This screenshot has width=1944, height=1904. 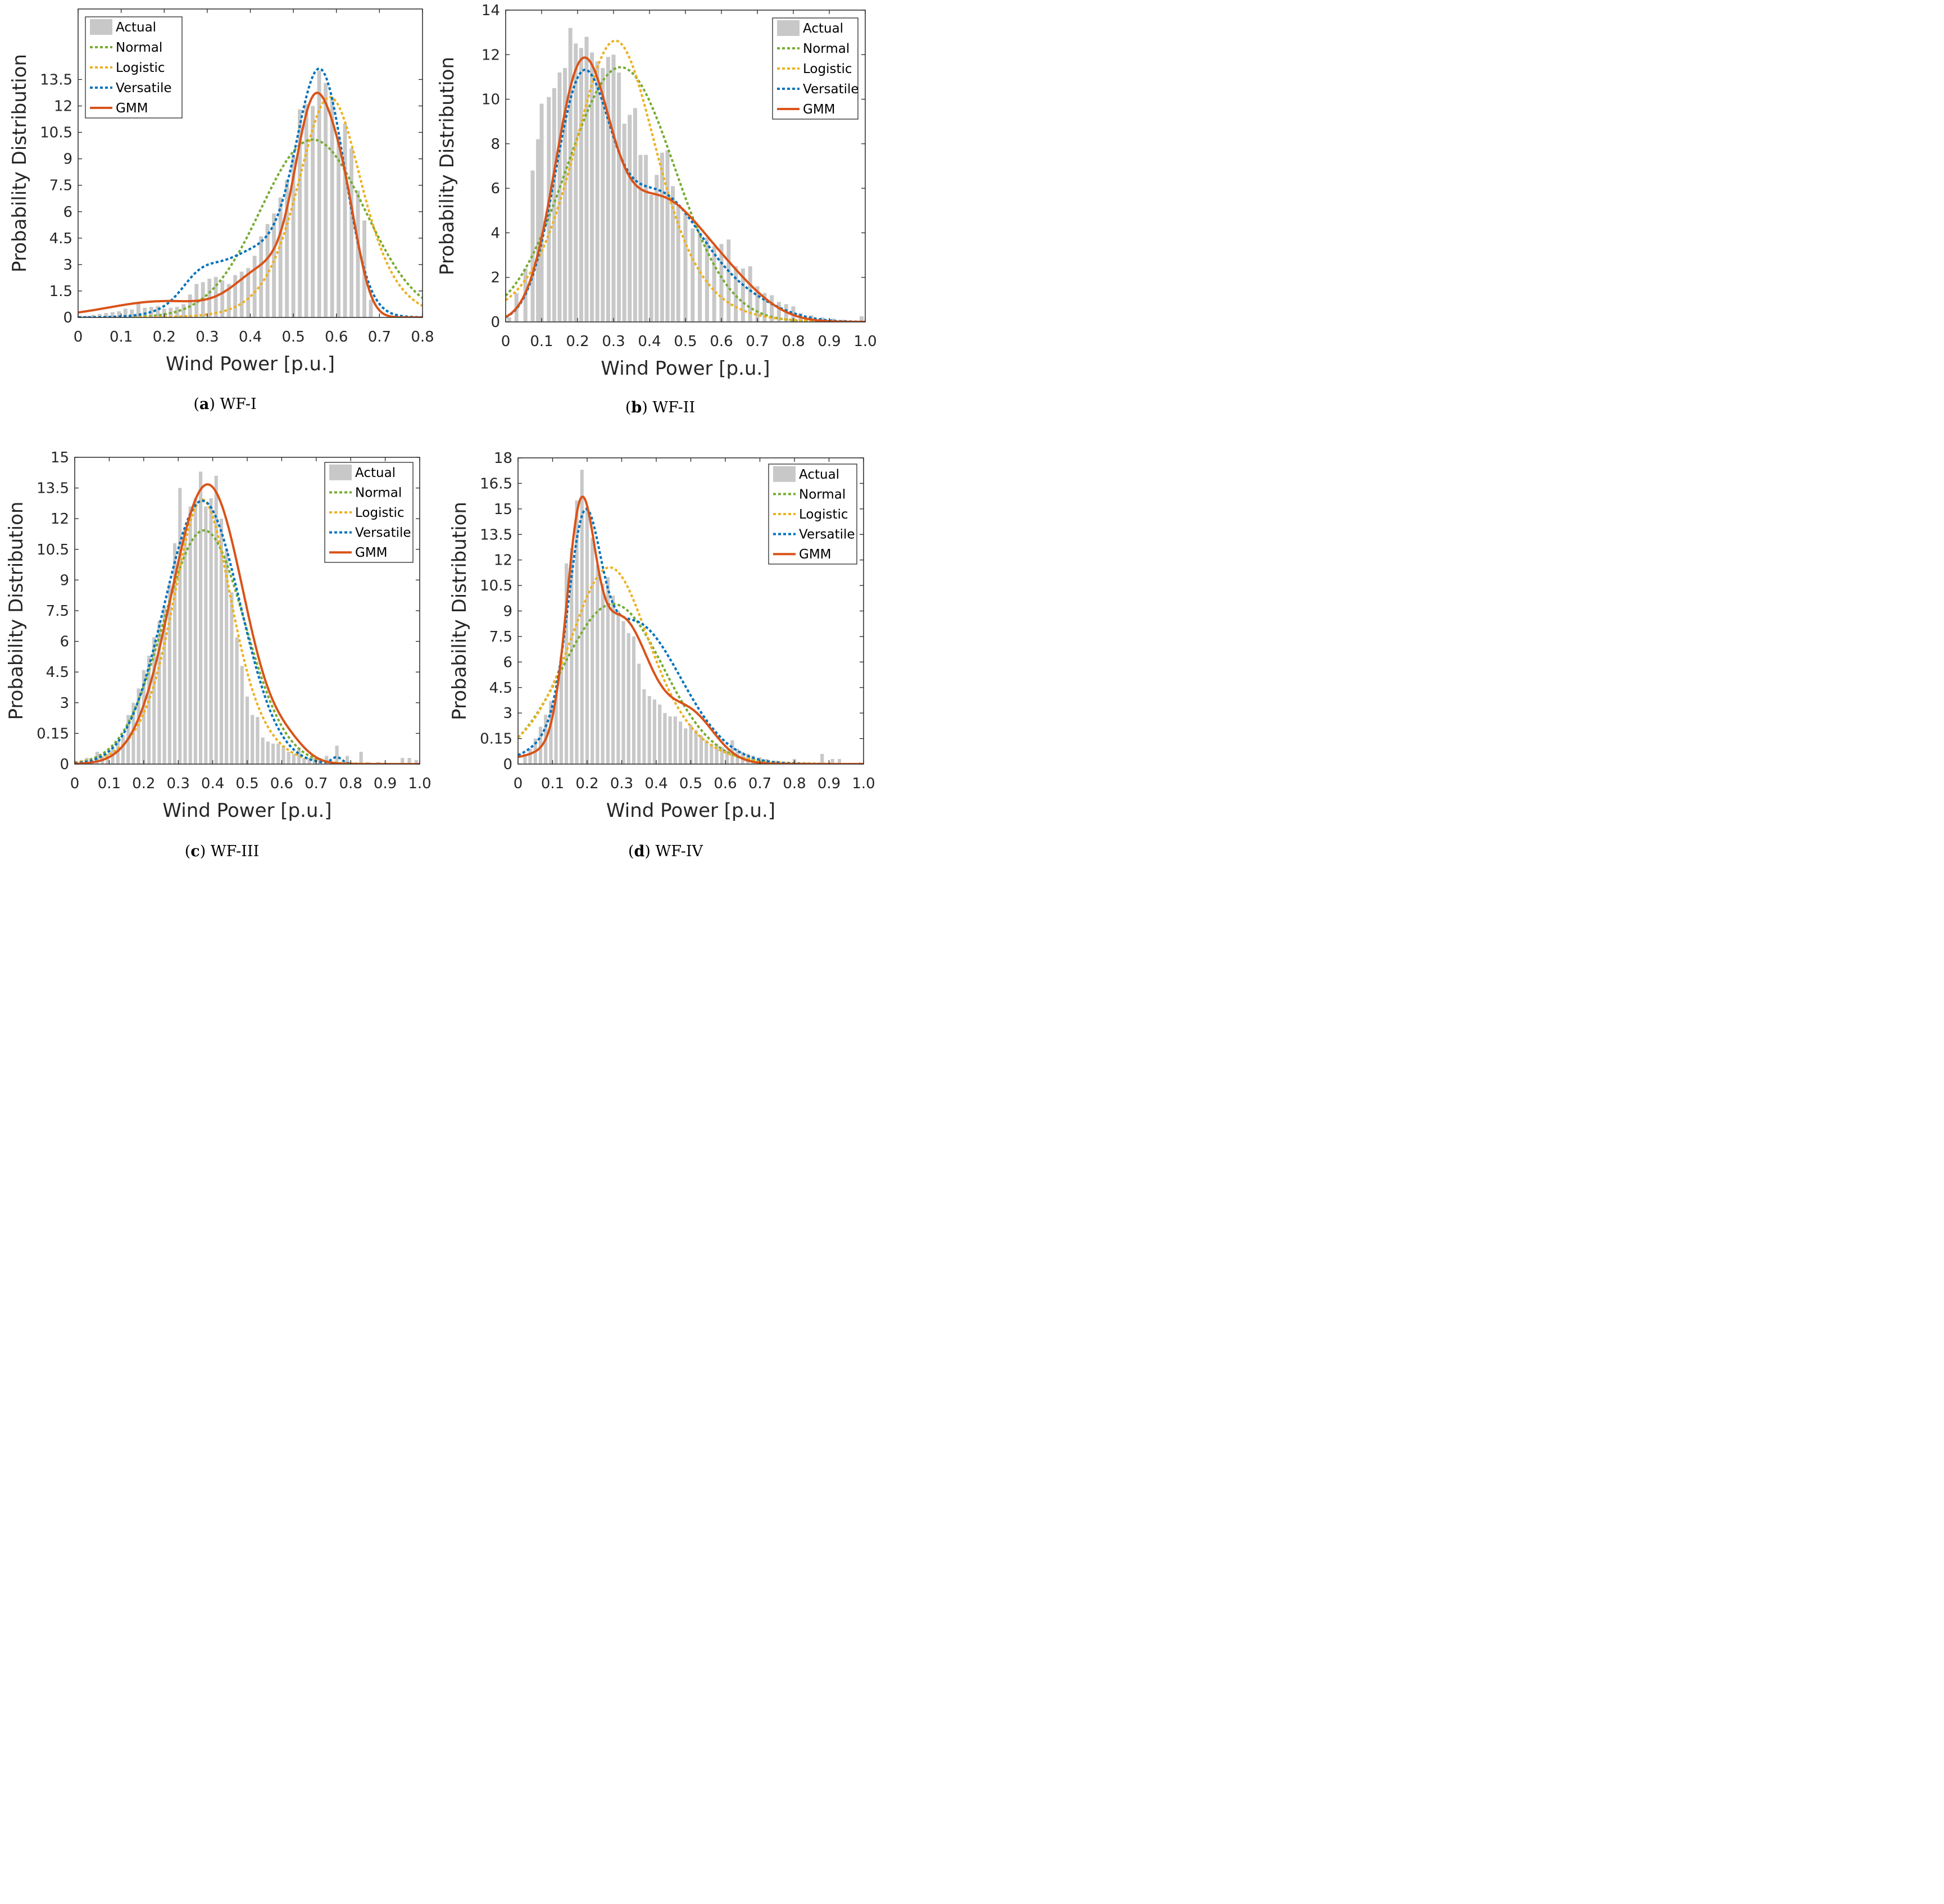 I want to click on caption-close-paren: ), so click(x=215, y=404).